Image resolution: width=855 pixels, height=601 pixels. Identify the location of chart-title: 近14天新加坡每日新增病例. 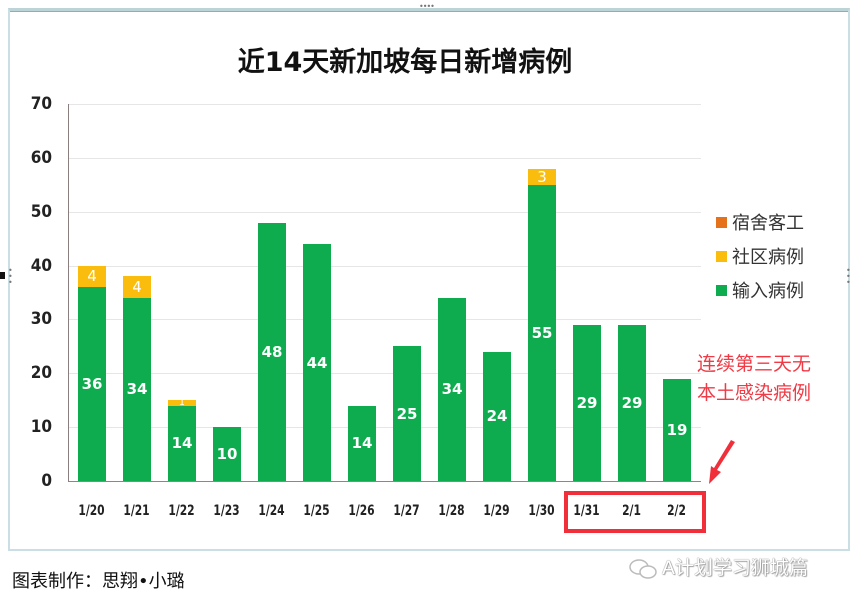
(405, 62).